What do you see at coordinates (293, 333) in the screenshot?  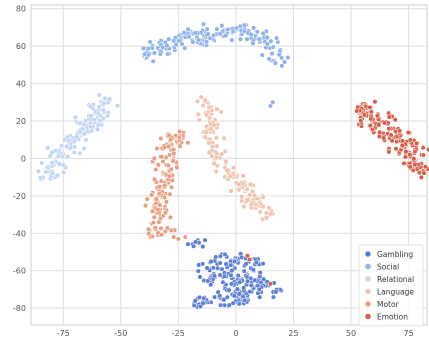 I see `x-tick-label: 25` at bounding box center [293, 333].